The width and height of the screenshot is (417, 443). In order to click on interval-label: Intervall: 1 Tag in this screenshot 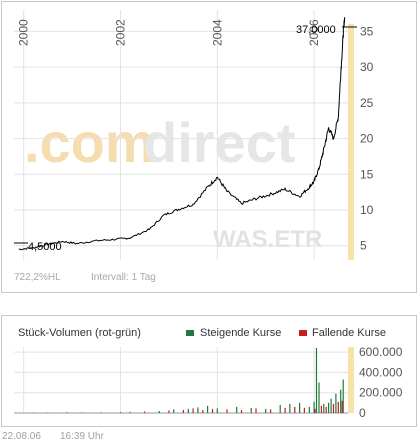, I will do `click(123, 277)`.